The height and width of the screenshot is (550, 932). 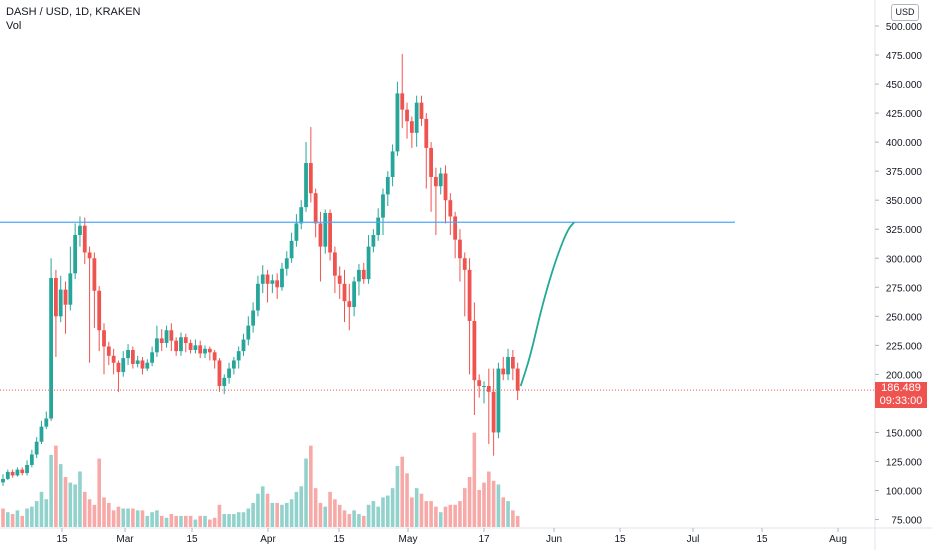 What do you see at coordinates (466, 536) in the screenshot?
I see `time-axis: 15 Mar 15 Apr 15 May 17 Jun 15 Jul 15 Aug` at bounding box center [466, 536].